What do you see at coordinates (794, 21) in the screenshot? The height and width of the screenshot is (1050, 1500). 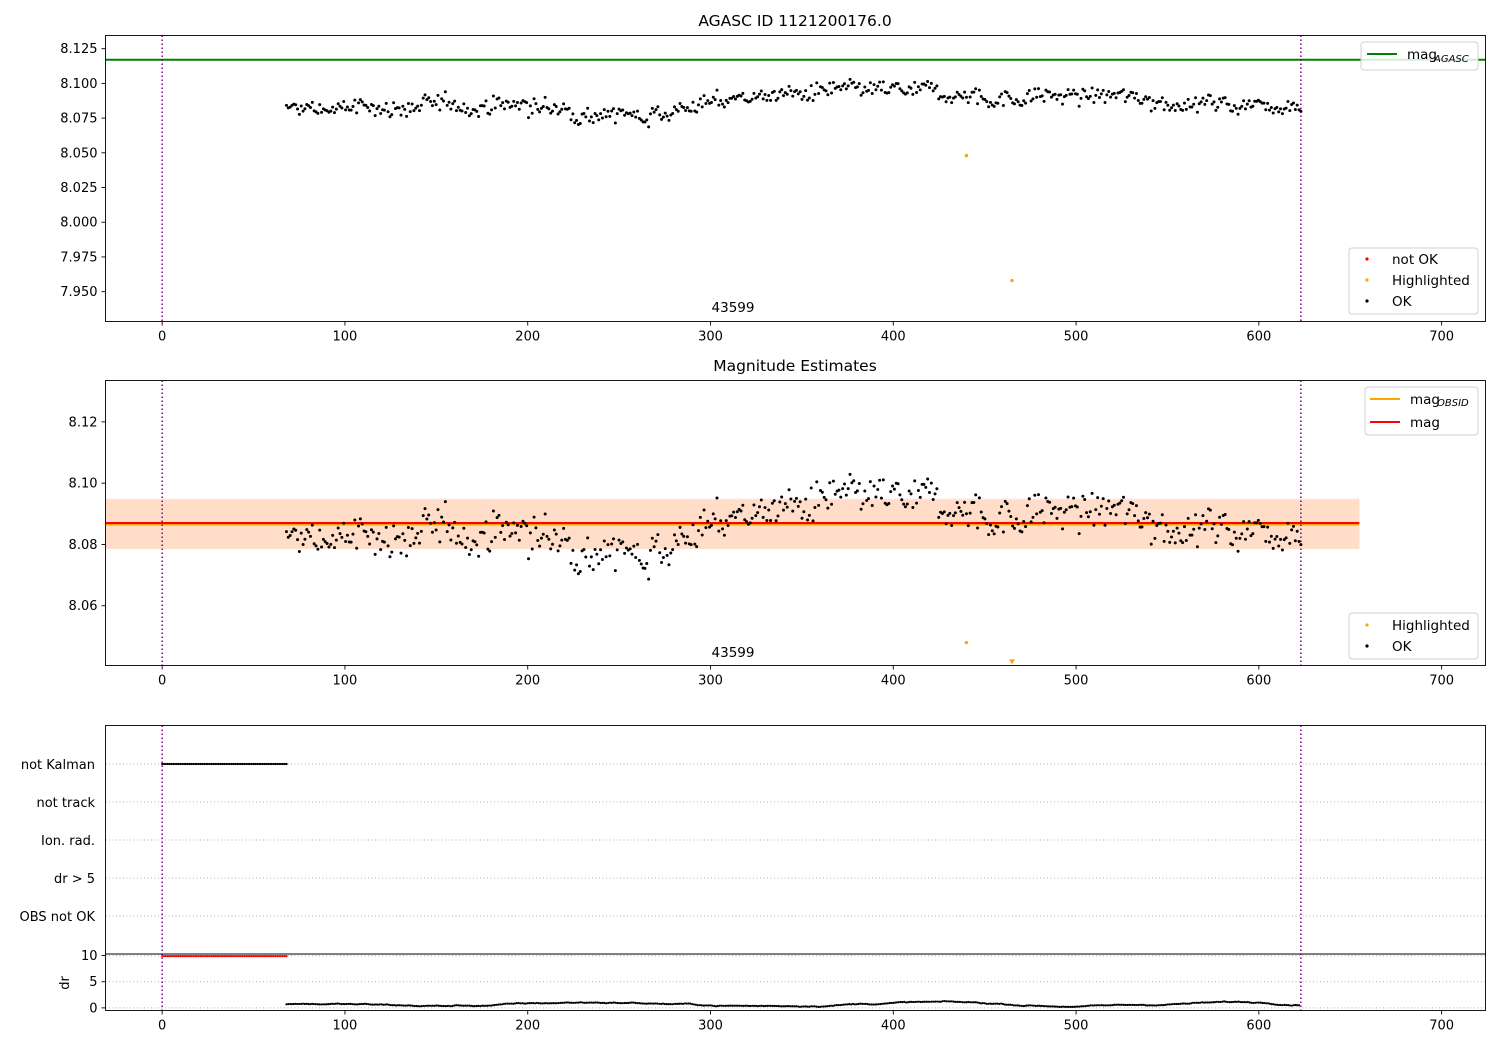 I see `panel1-title: AGASC ID 1121200176.0` at bounding box center [794, 21].